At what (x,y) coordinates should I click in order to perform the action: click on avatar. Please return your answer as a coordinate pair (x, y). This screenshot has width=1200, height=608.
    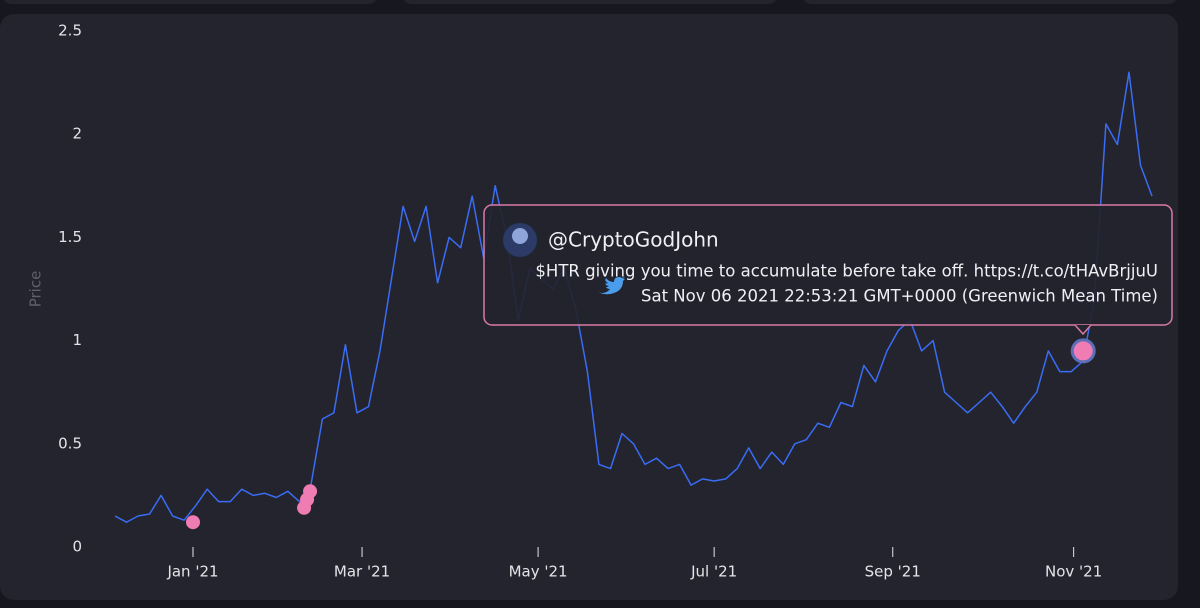
    Looking at the image, I should click on (520, 236).